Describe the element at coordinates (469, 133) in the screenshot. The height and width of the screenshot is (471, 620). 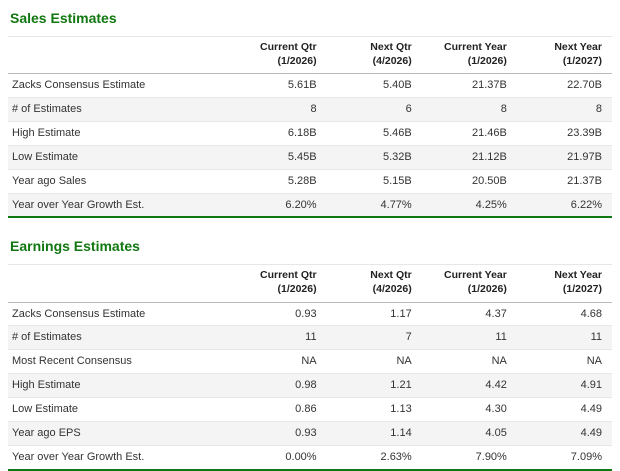
I see `cell-value: 21.46B` at that location.